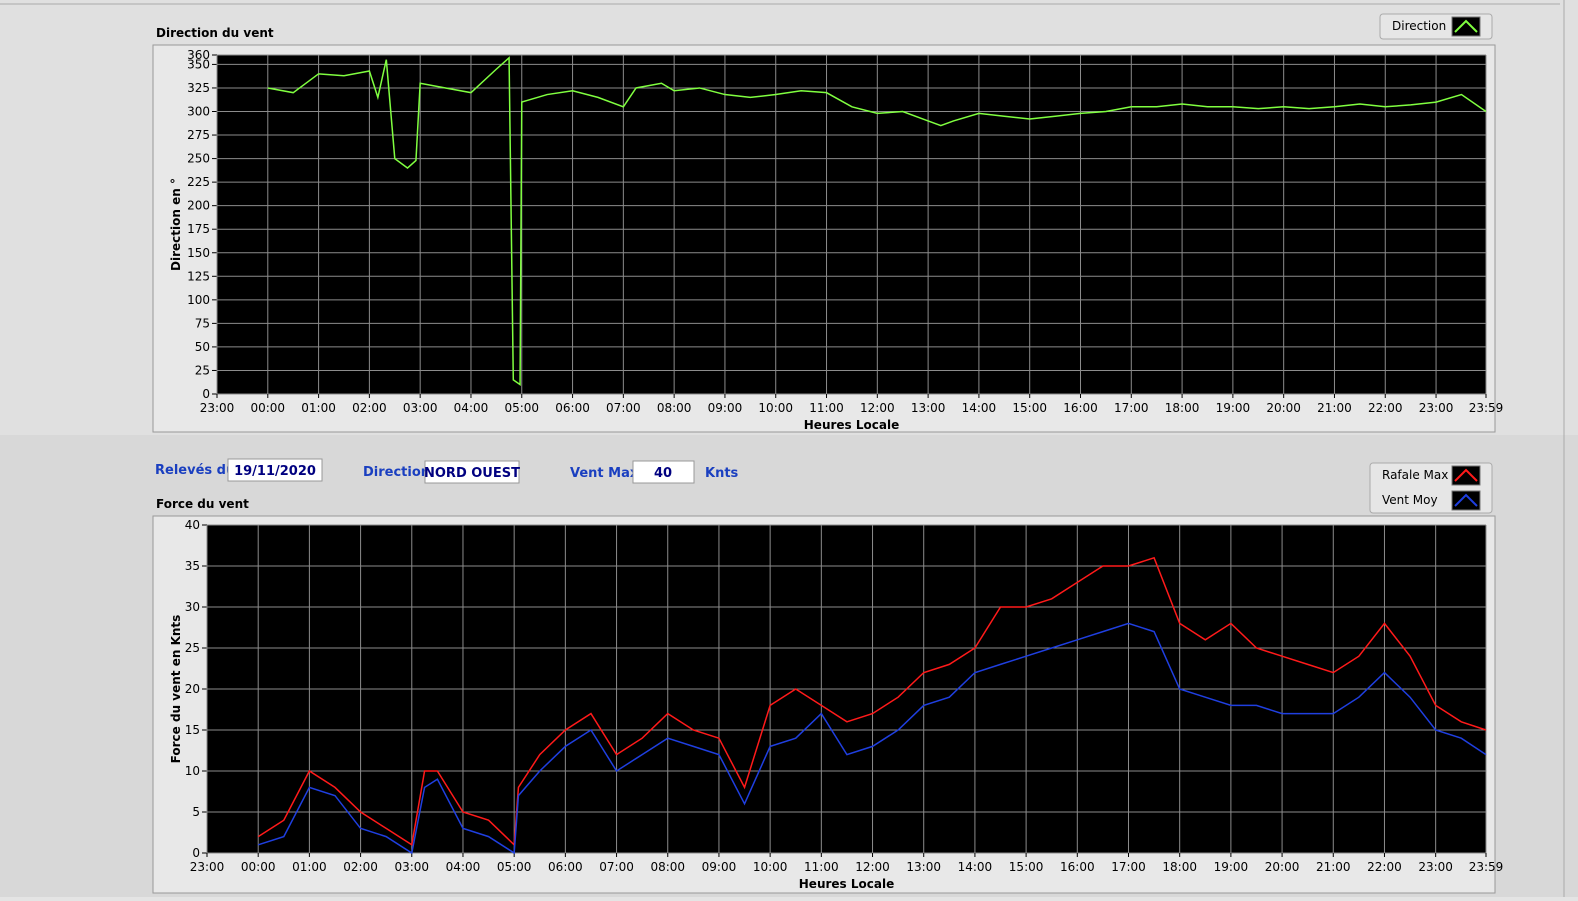 This screenshot has height=901, width=1578. I want to click on y-axis-label: Direction en °, so click(176, 224).